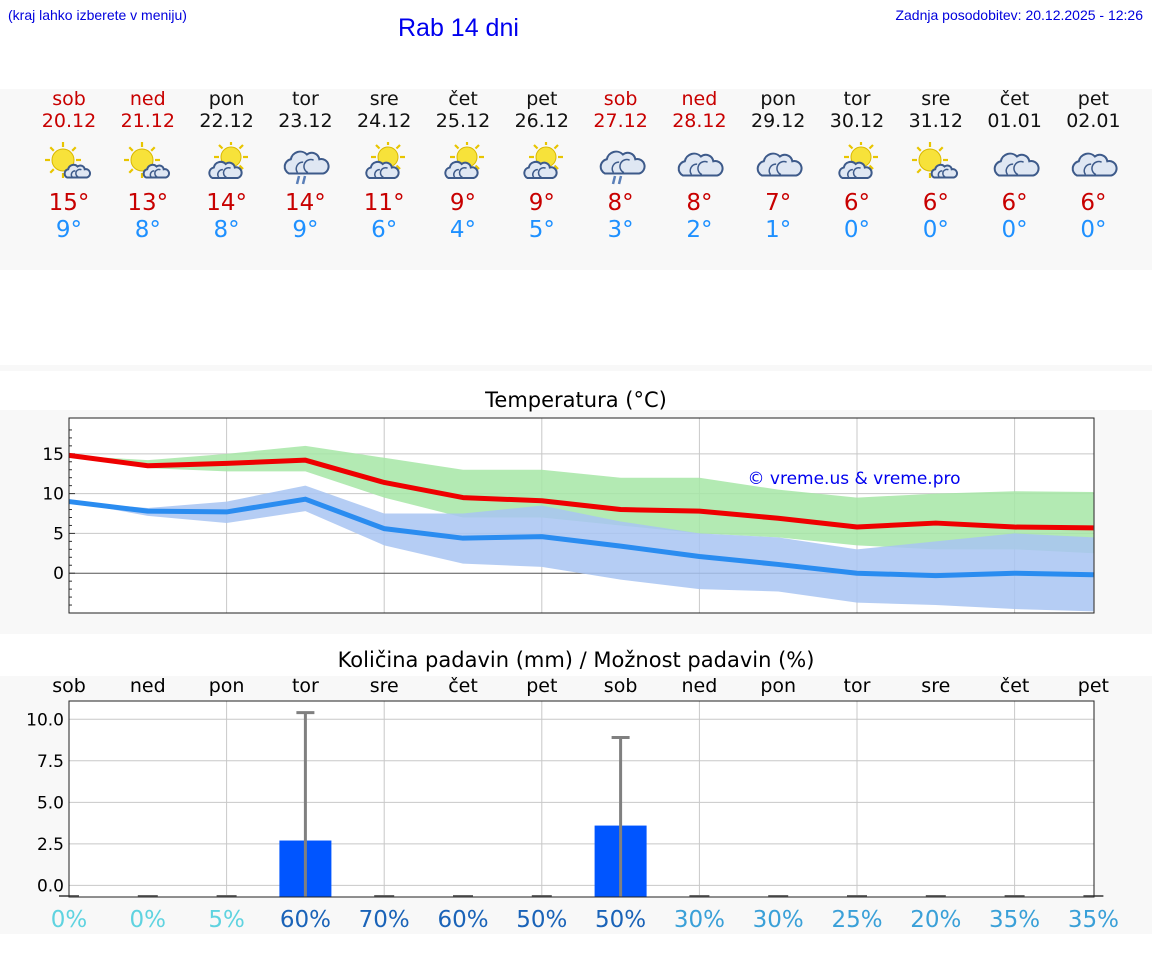 The height and width of the screenshot is (975, 1152). I want to click on temp-max: 9°, so click(541, 203).